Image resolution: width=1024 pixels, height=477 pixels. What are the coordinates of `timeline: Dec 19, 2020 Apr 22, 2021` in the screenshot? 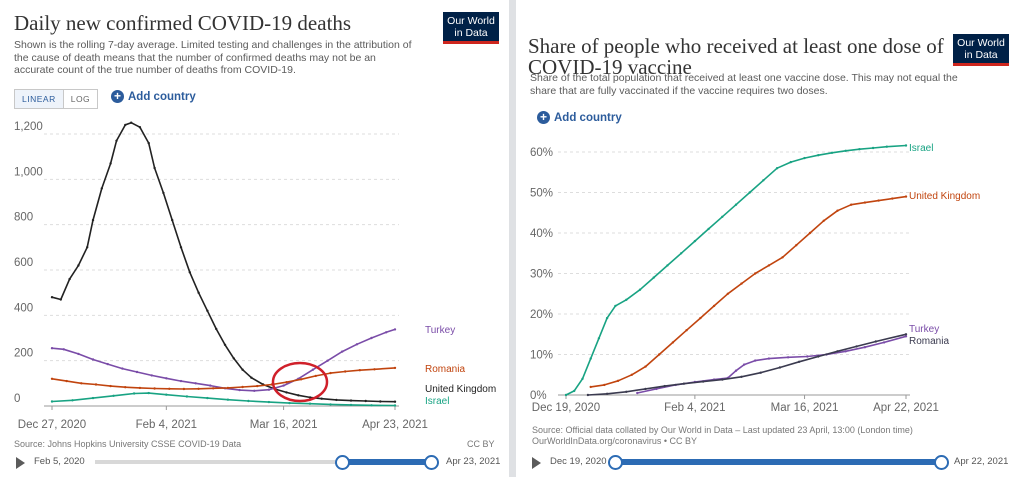 It's located at (770, 462).